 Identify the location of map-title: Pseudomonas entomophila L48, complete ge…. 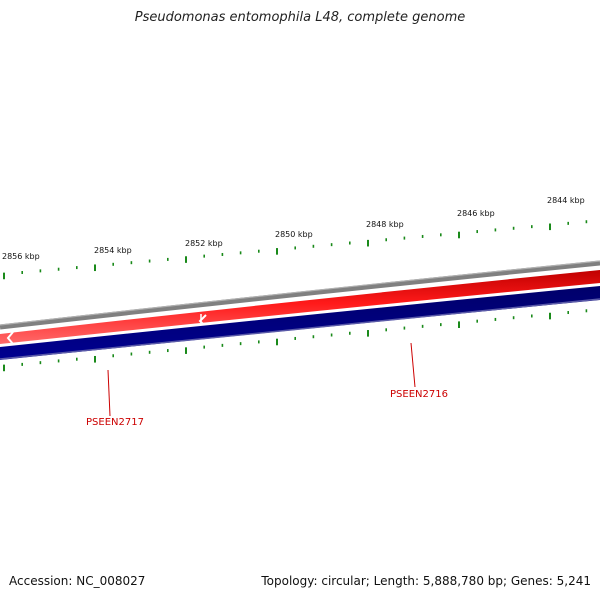
(300, 17).